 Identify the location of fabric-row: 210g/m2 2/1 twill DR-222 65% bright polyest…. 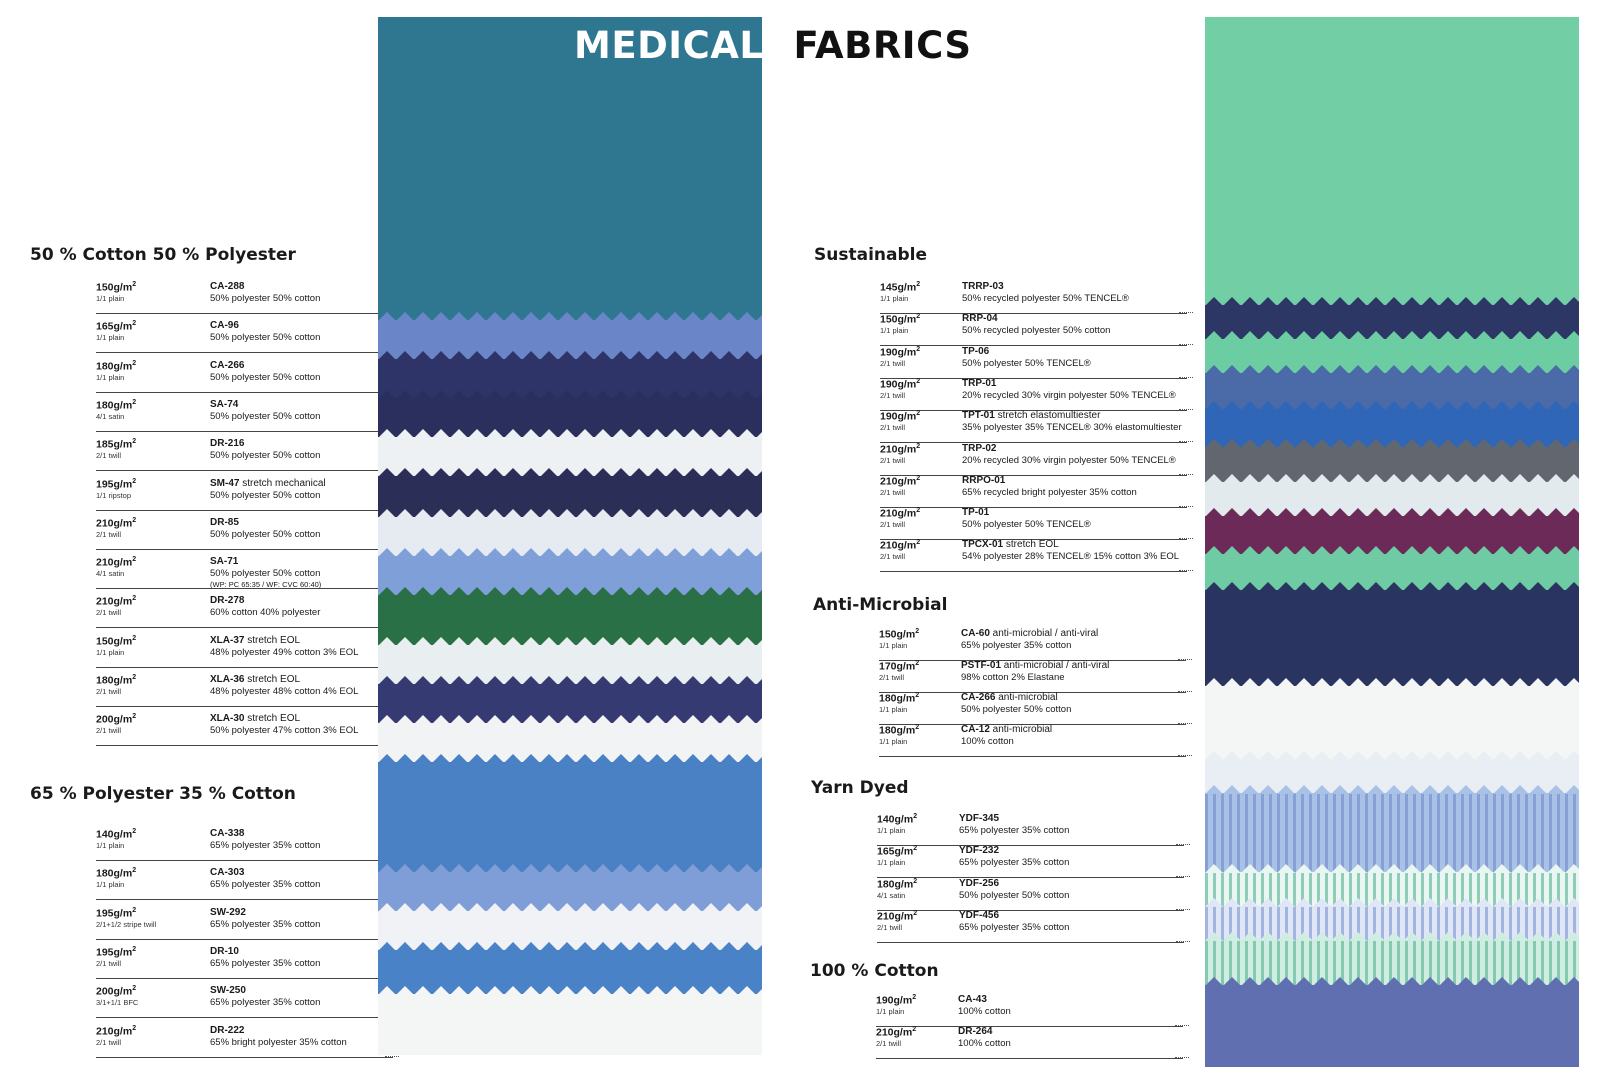
(248, 1041).